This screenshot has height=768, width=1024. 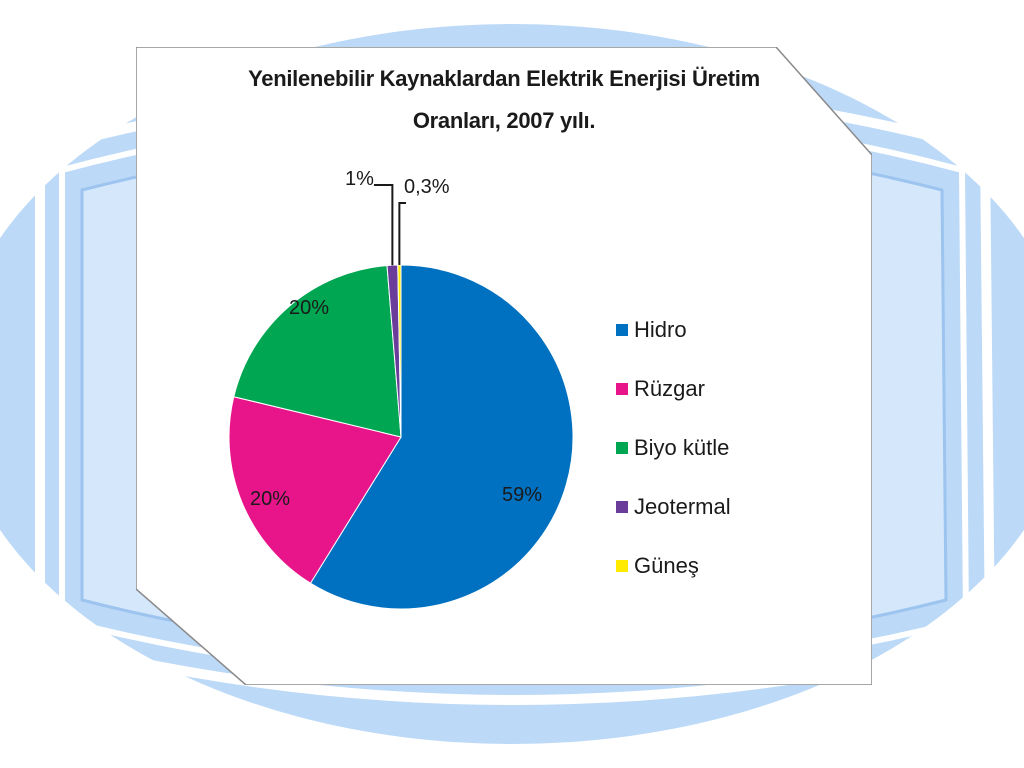 I want to click on legend-label-ruzgar: Rüzgar, so click(x=669, y=388).